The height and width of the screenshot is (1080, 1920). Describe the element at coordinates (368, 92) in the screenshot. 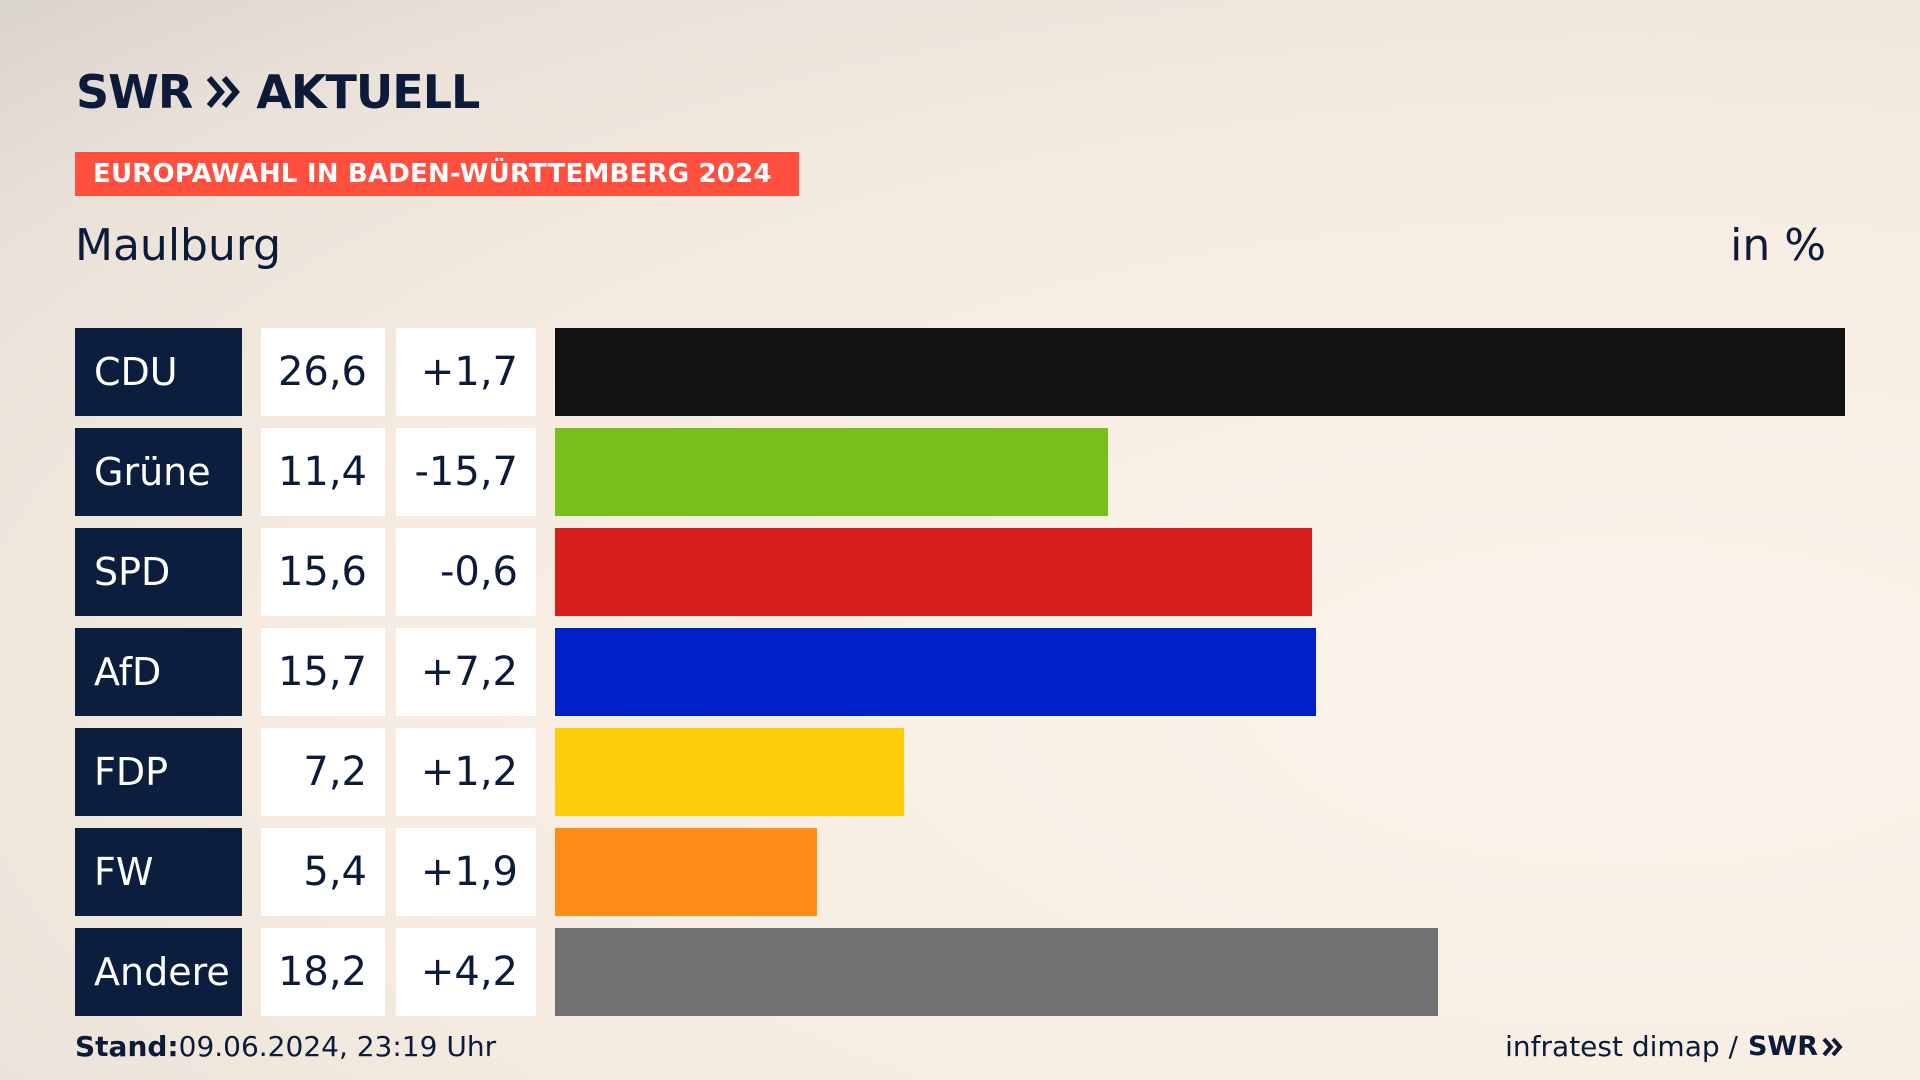

I see `aktuell-logo-text: AKTUELL` at that location.